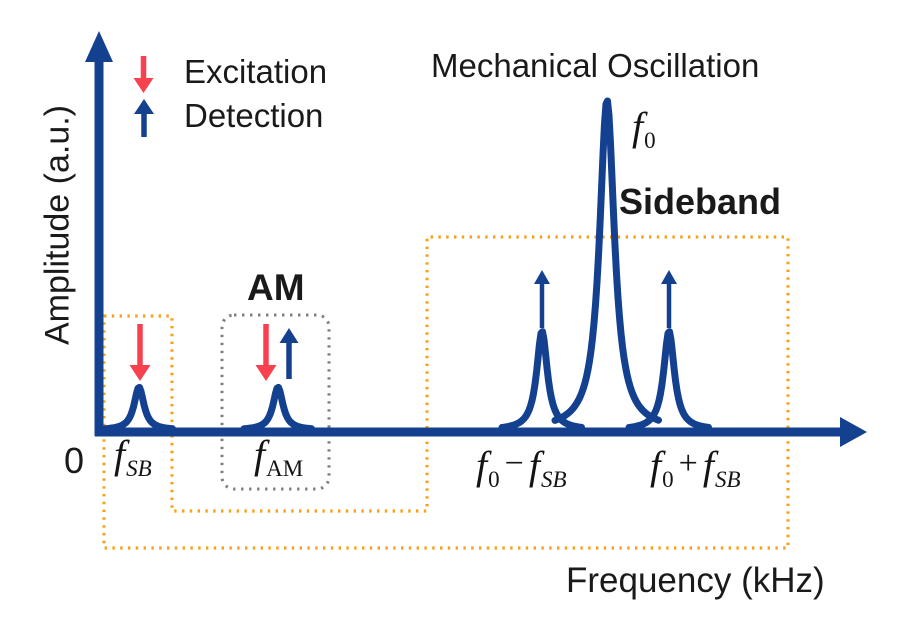  What do you see at coordinates (285, 468) in the screenshot?
I see `fam-subscript: AM` at bounding box center [285, 468].